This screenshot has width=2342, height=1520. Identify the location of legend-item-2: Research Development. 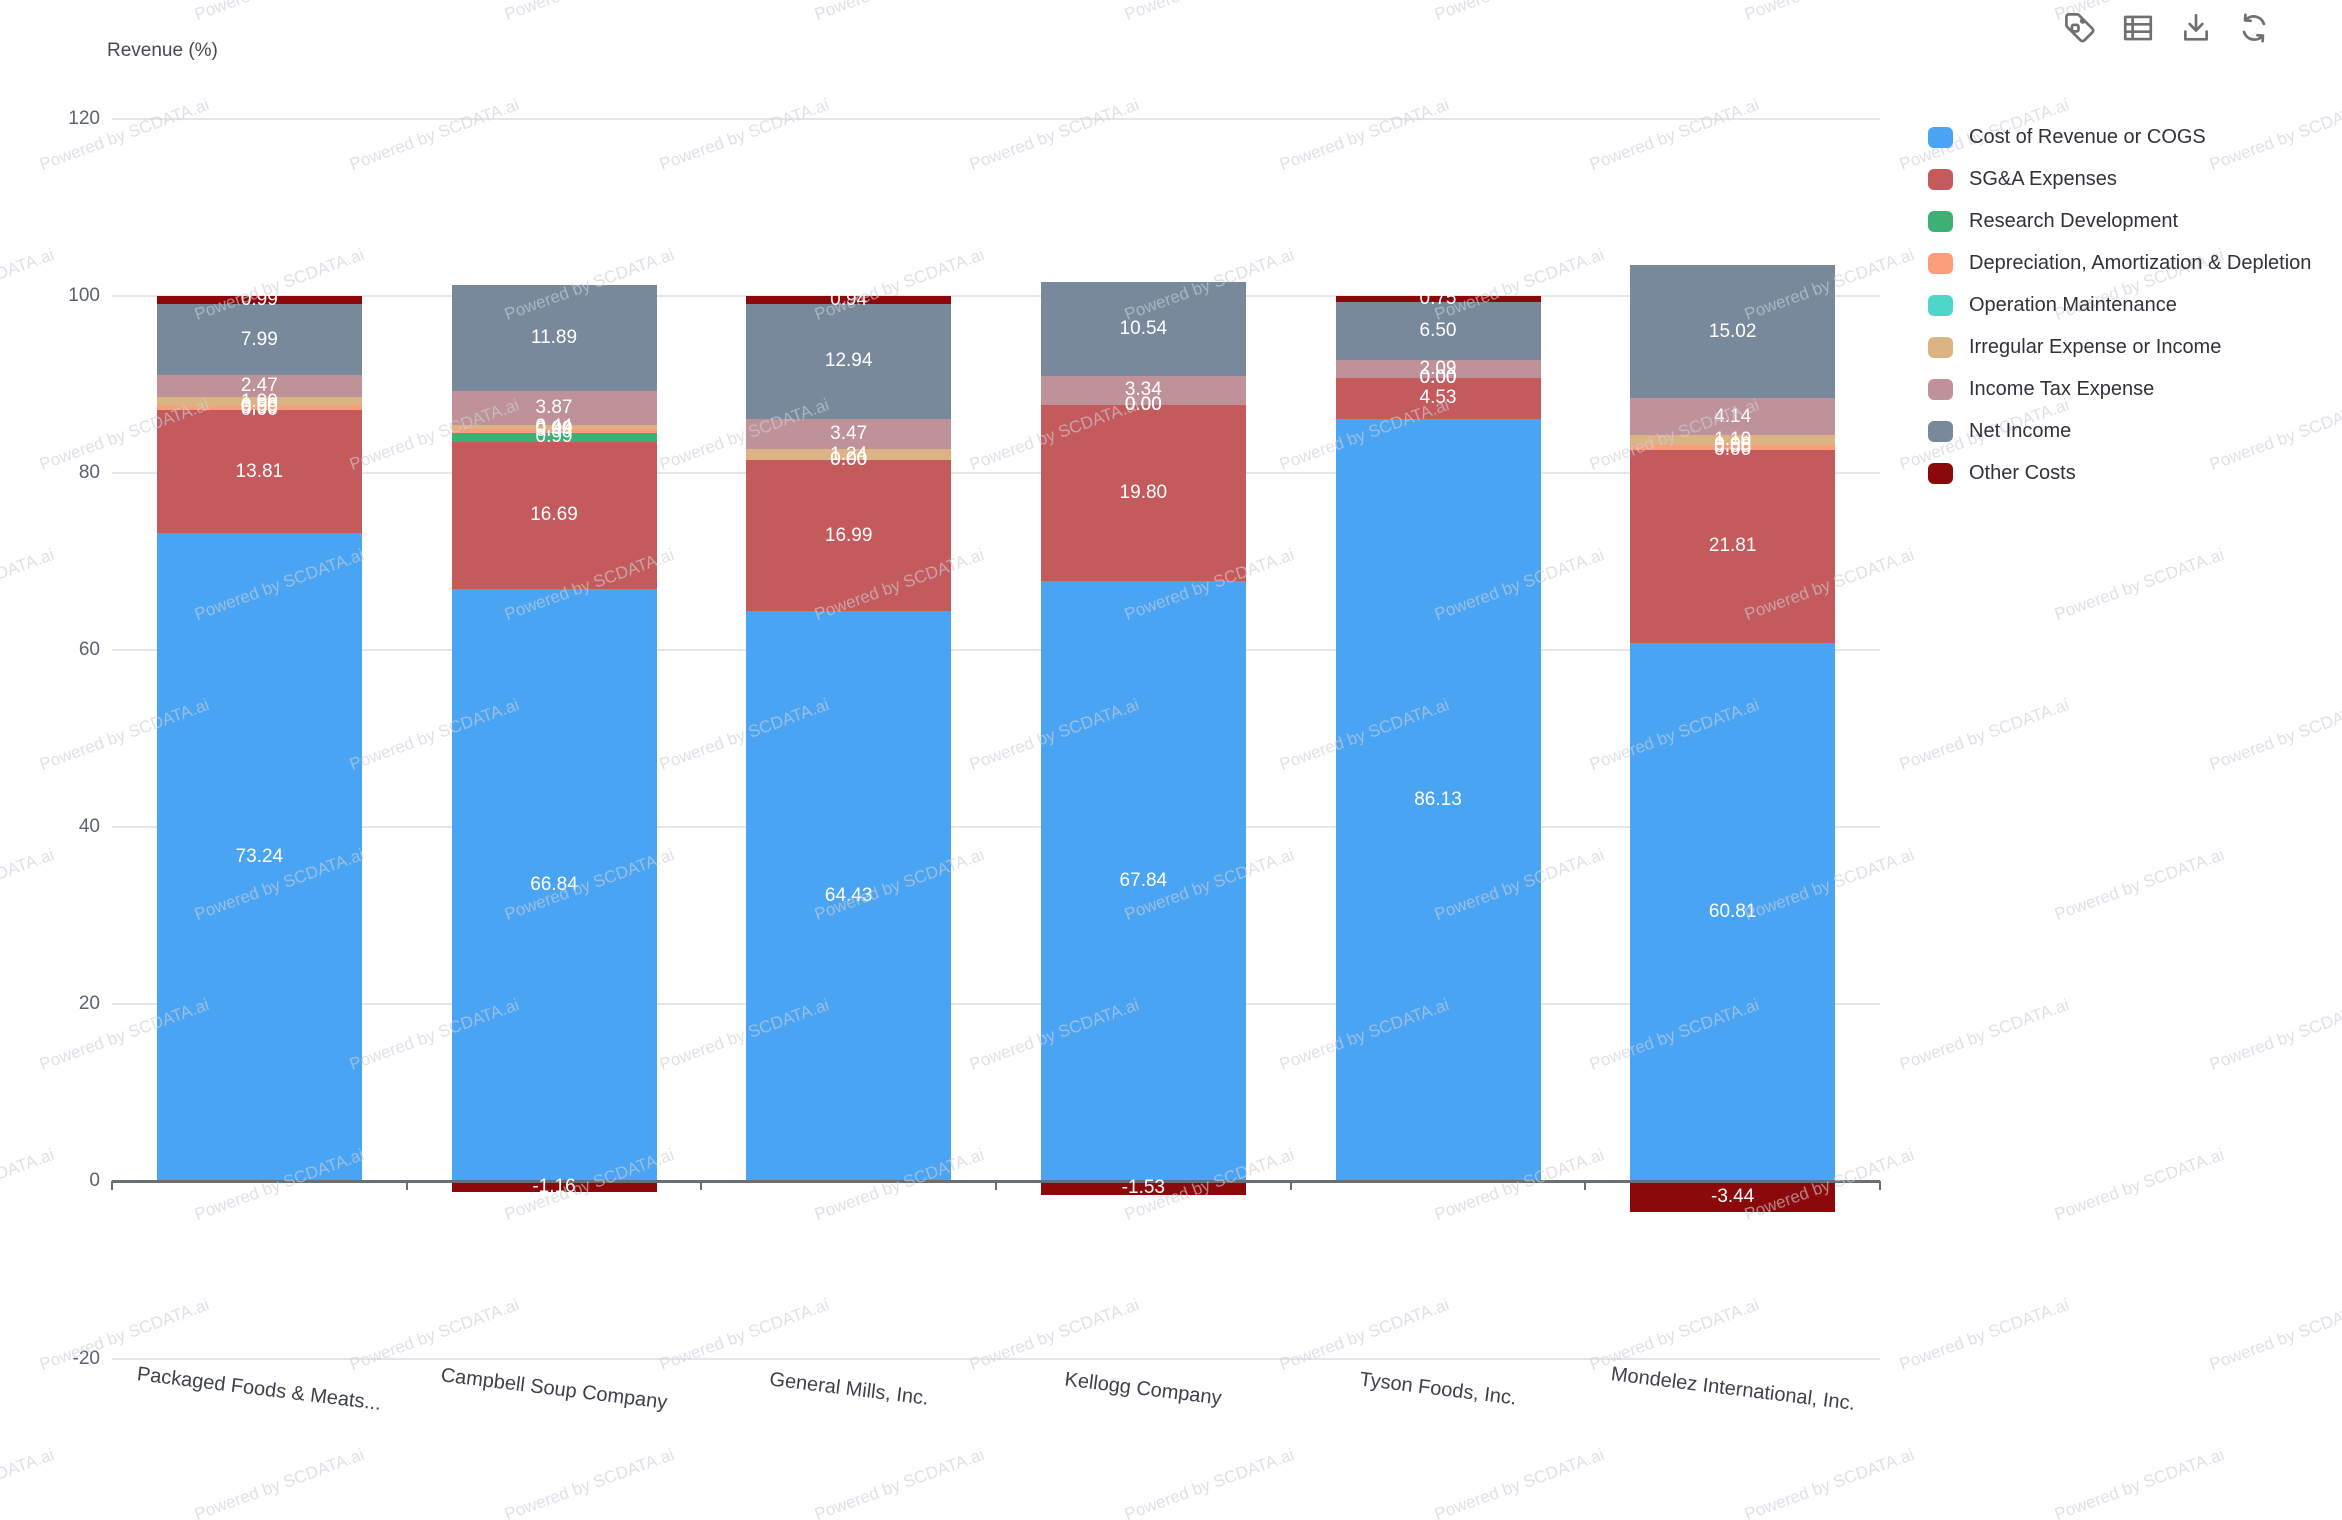
(2119, 221).